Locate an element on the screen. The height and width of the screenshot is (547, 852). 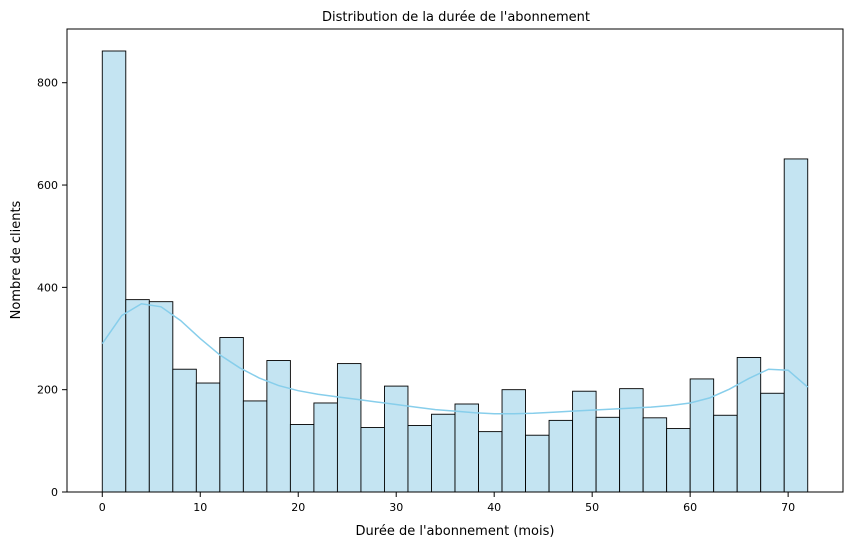
y-tick-label: 400 is located at coordinates (47, 287).